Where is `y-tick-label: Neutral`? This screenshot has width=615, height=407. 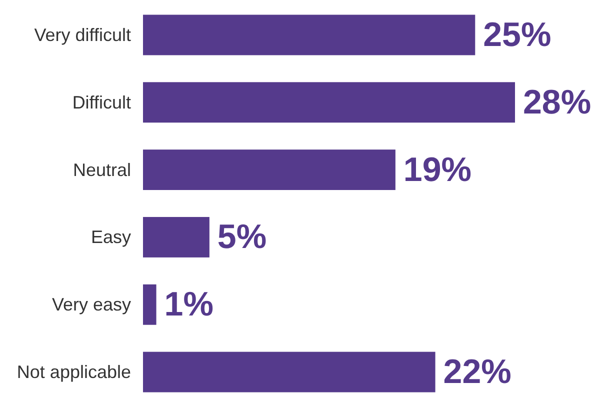 y-tick-label: Neutral is located at coordinates (101, 170).